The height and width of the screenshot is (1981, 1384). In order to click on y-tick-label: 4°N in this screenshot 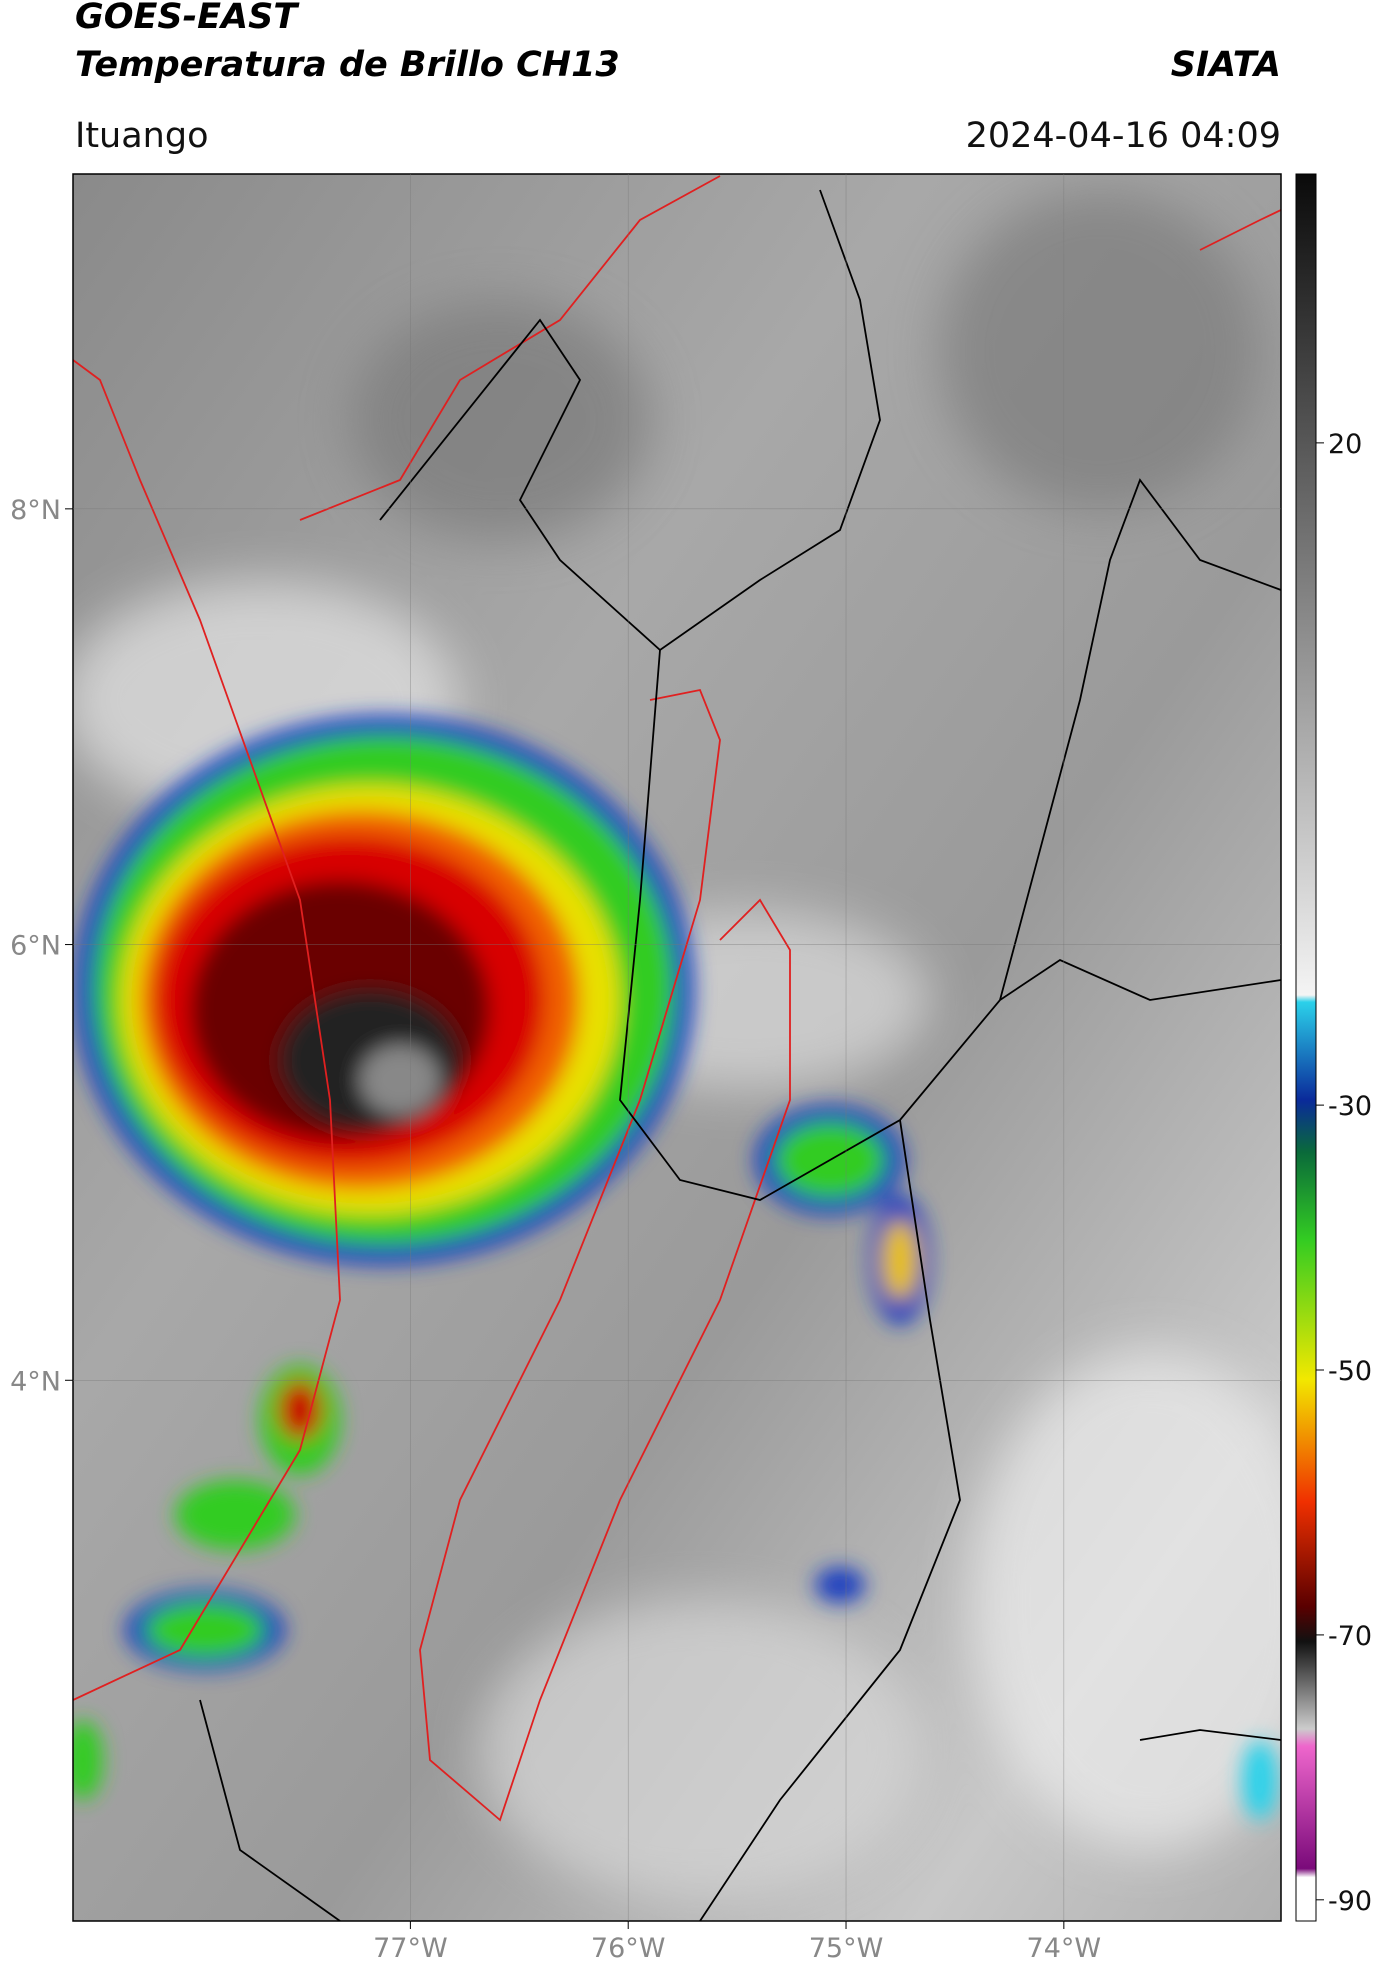, I will do `click(35, 1381)`.